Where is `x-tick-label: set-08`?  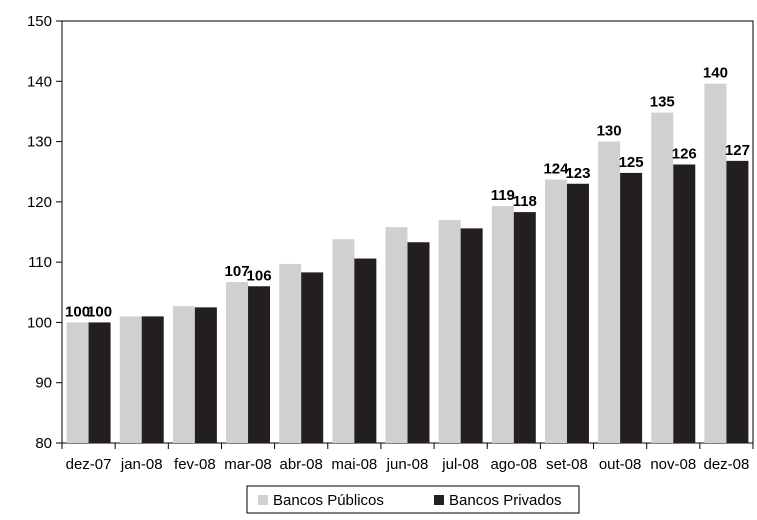
x-tick-label: set-08 is located at coordinates (567, 464).